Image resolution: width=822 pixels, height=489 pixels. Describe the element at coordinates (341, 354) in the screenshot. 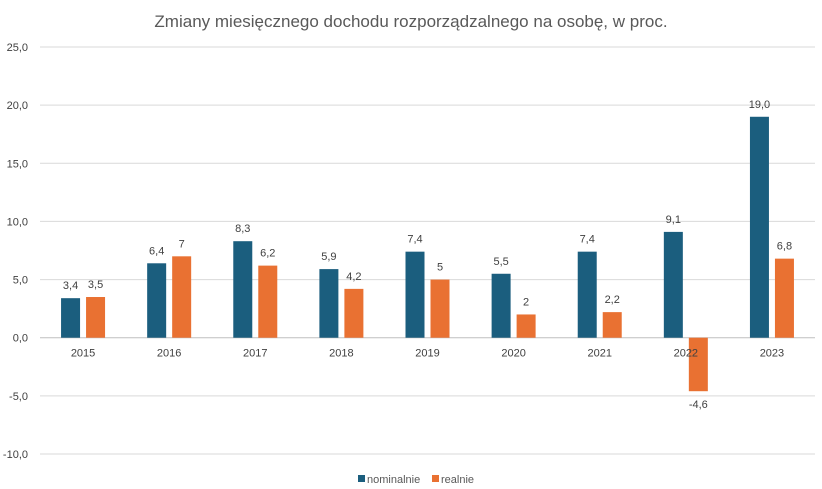

I see `x-tick-label: 2018` at that location.